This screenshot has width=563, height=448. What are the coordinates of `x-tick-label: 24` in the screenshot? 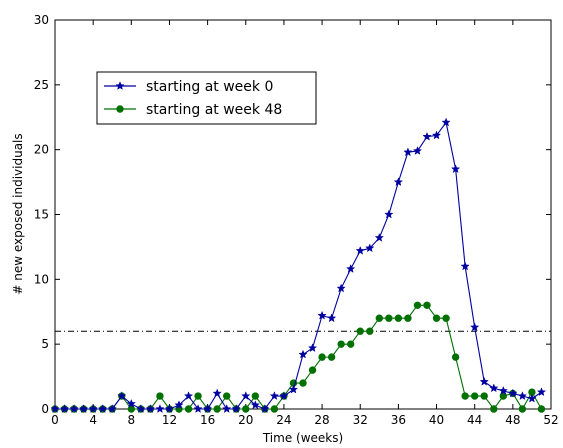 It's located at (283, 420).